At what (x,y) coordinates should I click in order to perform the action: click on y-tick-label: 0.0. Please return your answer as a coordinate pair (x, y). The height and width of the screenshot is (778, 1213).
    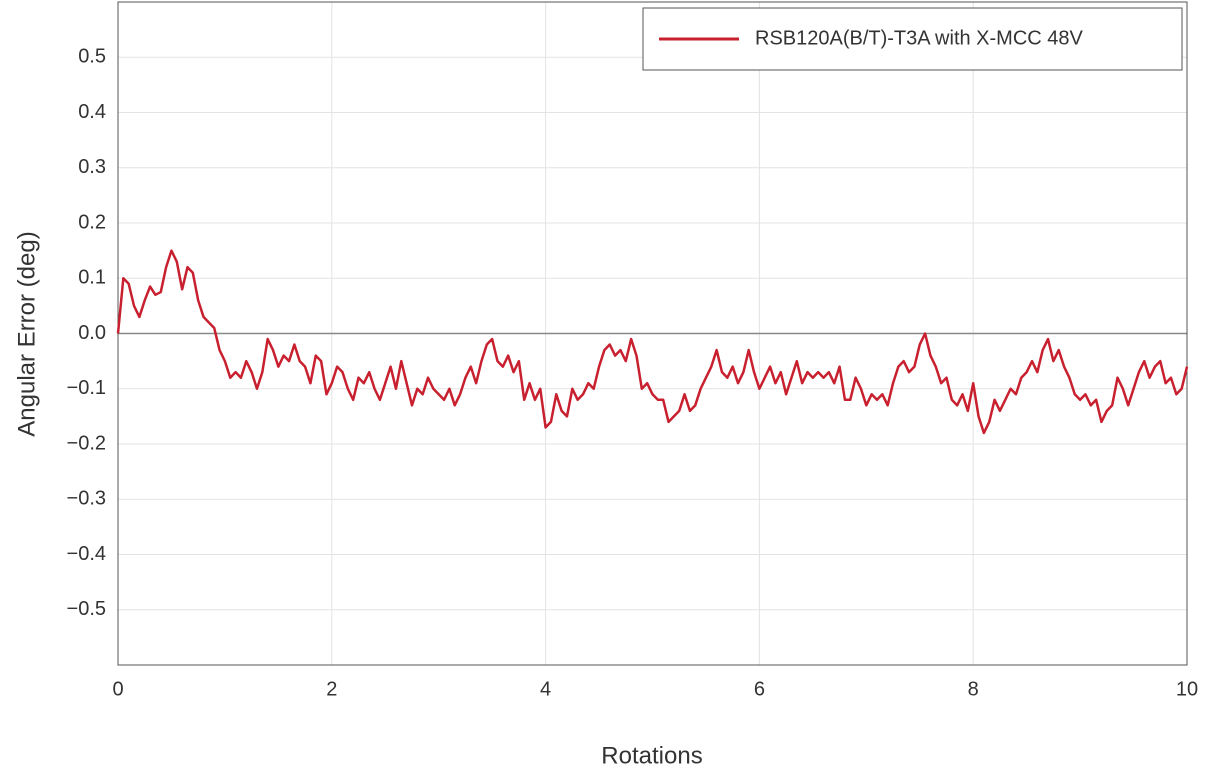
    Looking at the image, I should click on (92, 333).